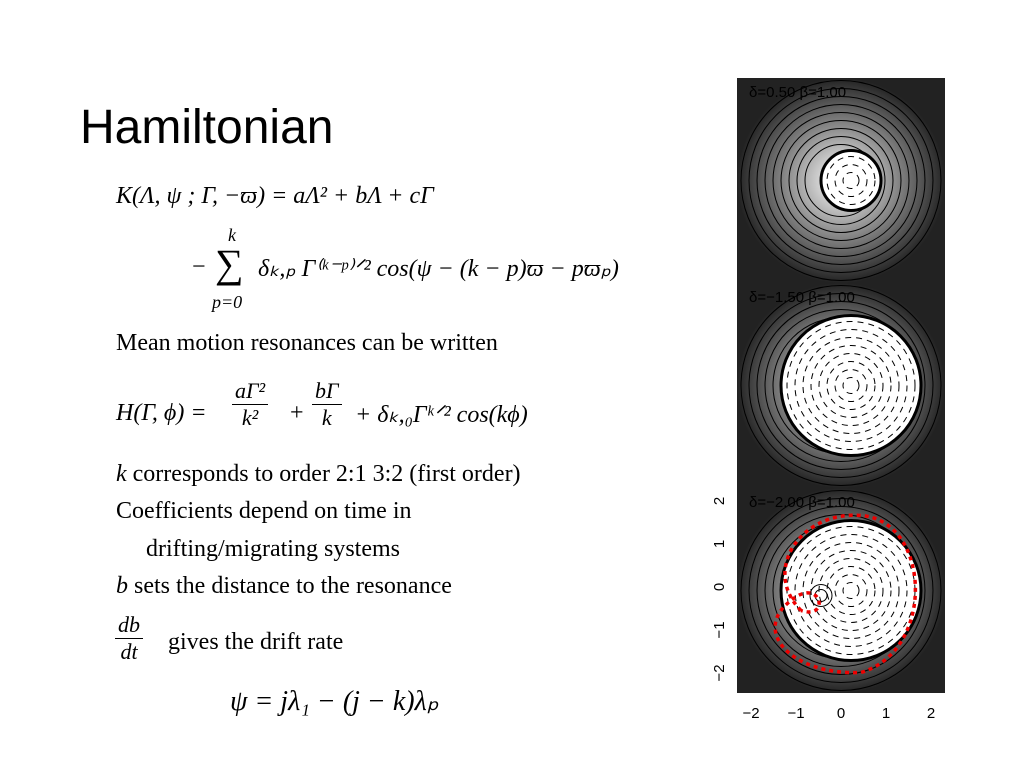  I want to click on bullet-cont: drifting/migrating systems, so click(273, 549).